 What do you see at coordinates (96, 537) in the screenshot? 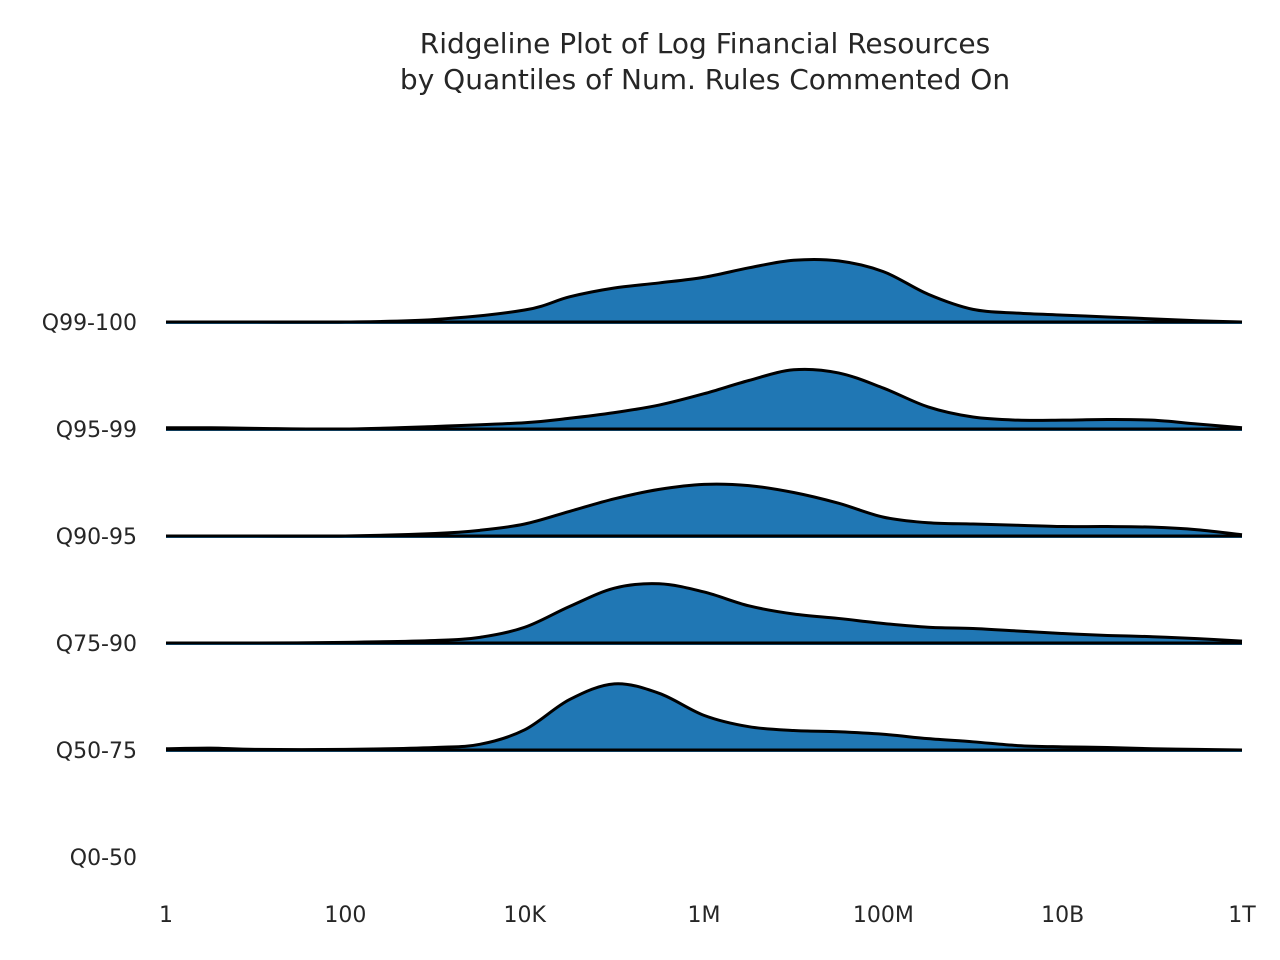
I see `y-tick-label-q90-95: Q90-95` at bounding box center [96, 537].